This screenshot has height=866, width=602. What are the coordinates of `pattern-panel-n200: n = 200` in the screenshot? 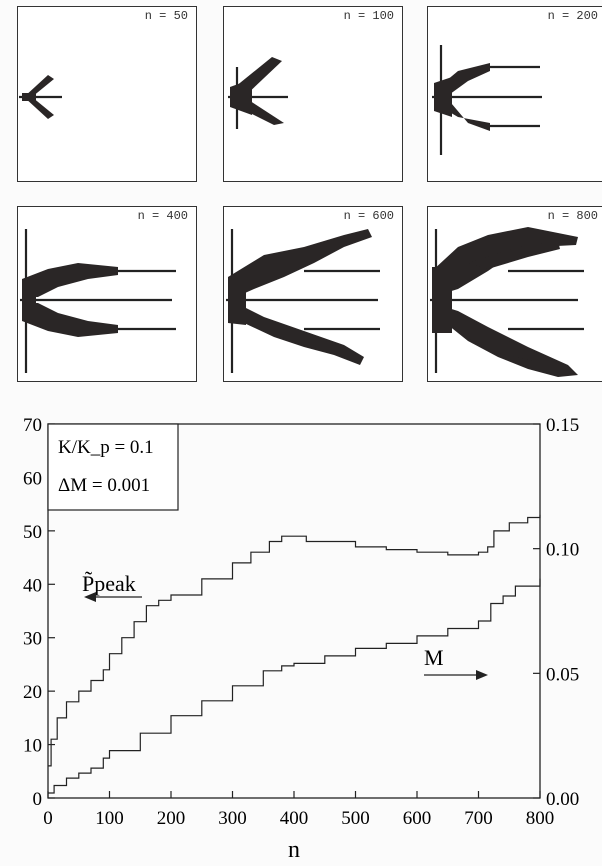 It's located at (514, 94).